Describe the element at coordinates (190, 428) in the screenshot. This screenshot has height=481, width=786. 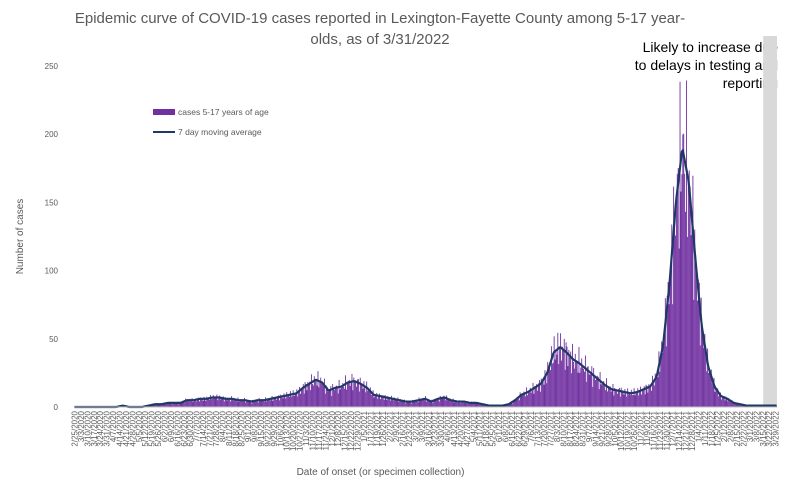
I see `x-tick-label: 6/30/2020` at that location.